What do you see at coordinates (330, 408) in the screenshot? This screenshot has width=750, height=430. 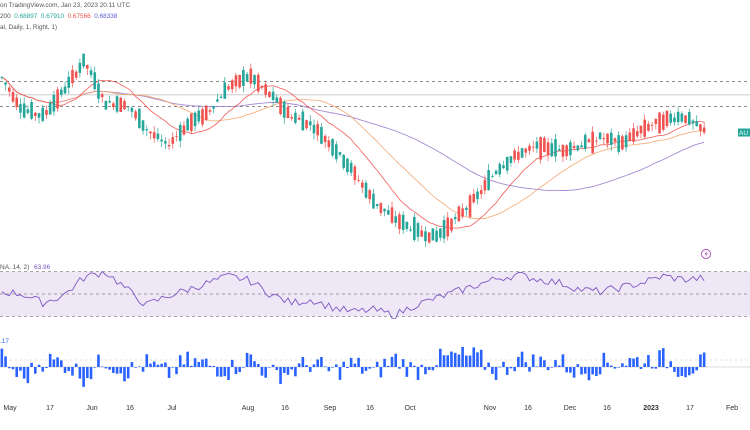 I see `x-tick-label: Sep` at bounding box center [330, 408].